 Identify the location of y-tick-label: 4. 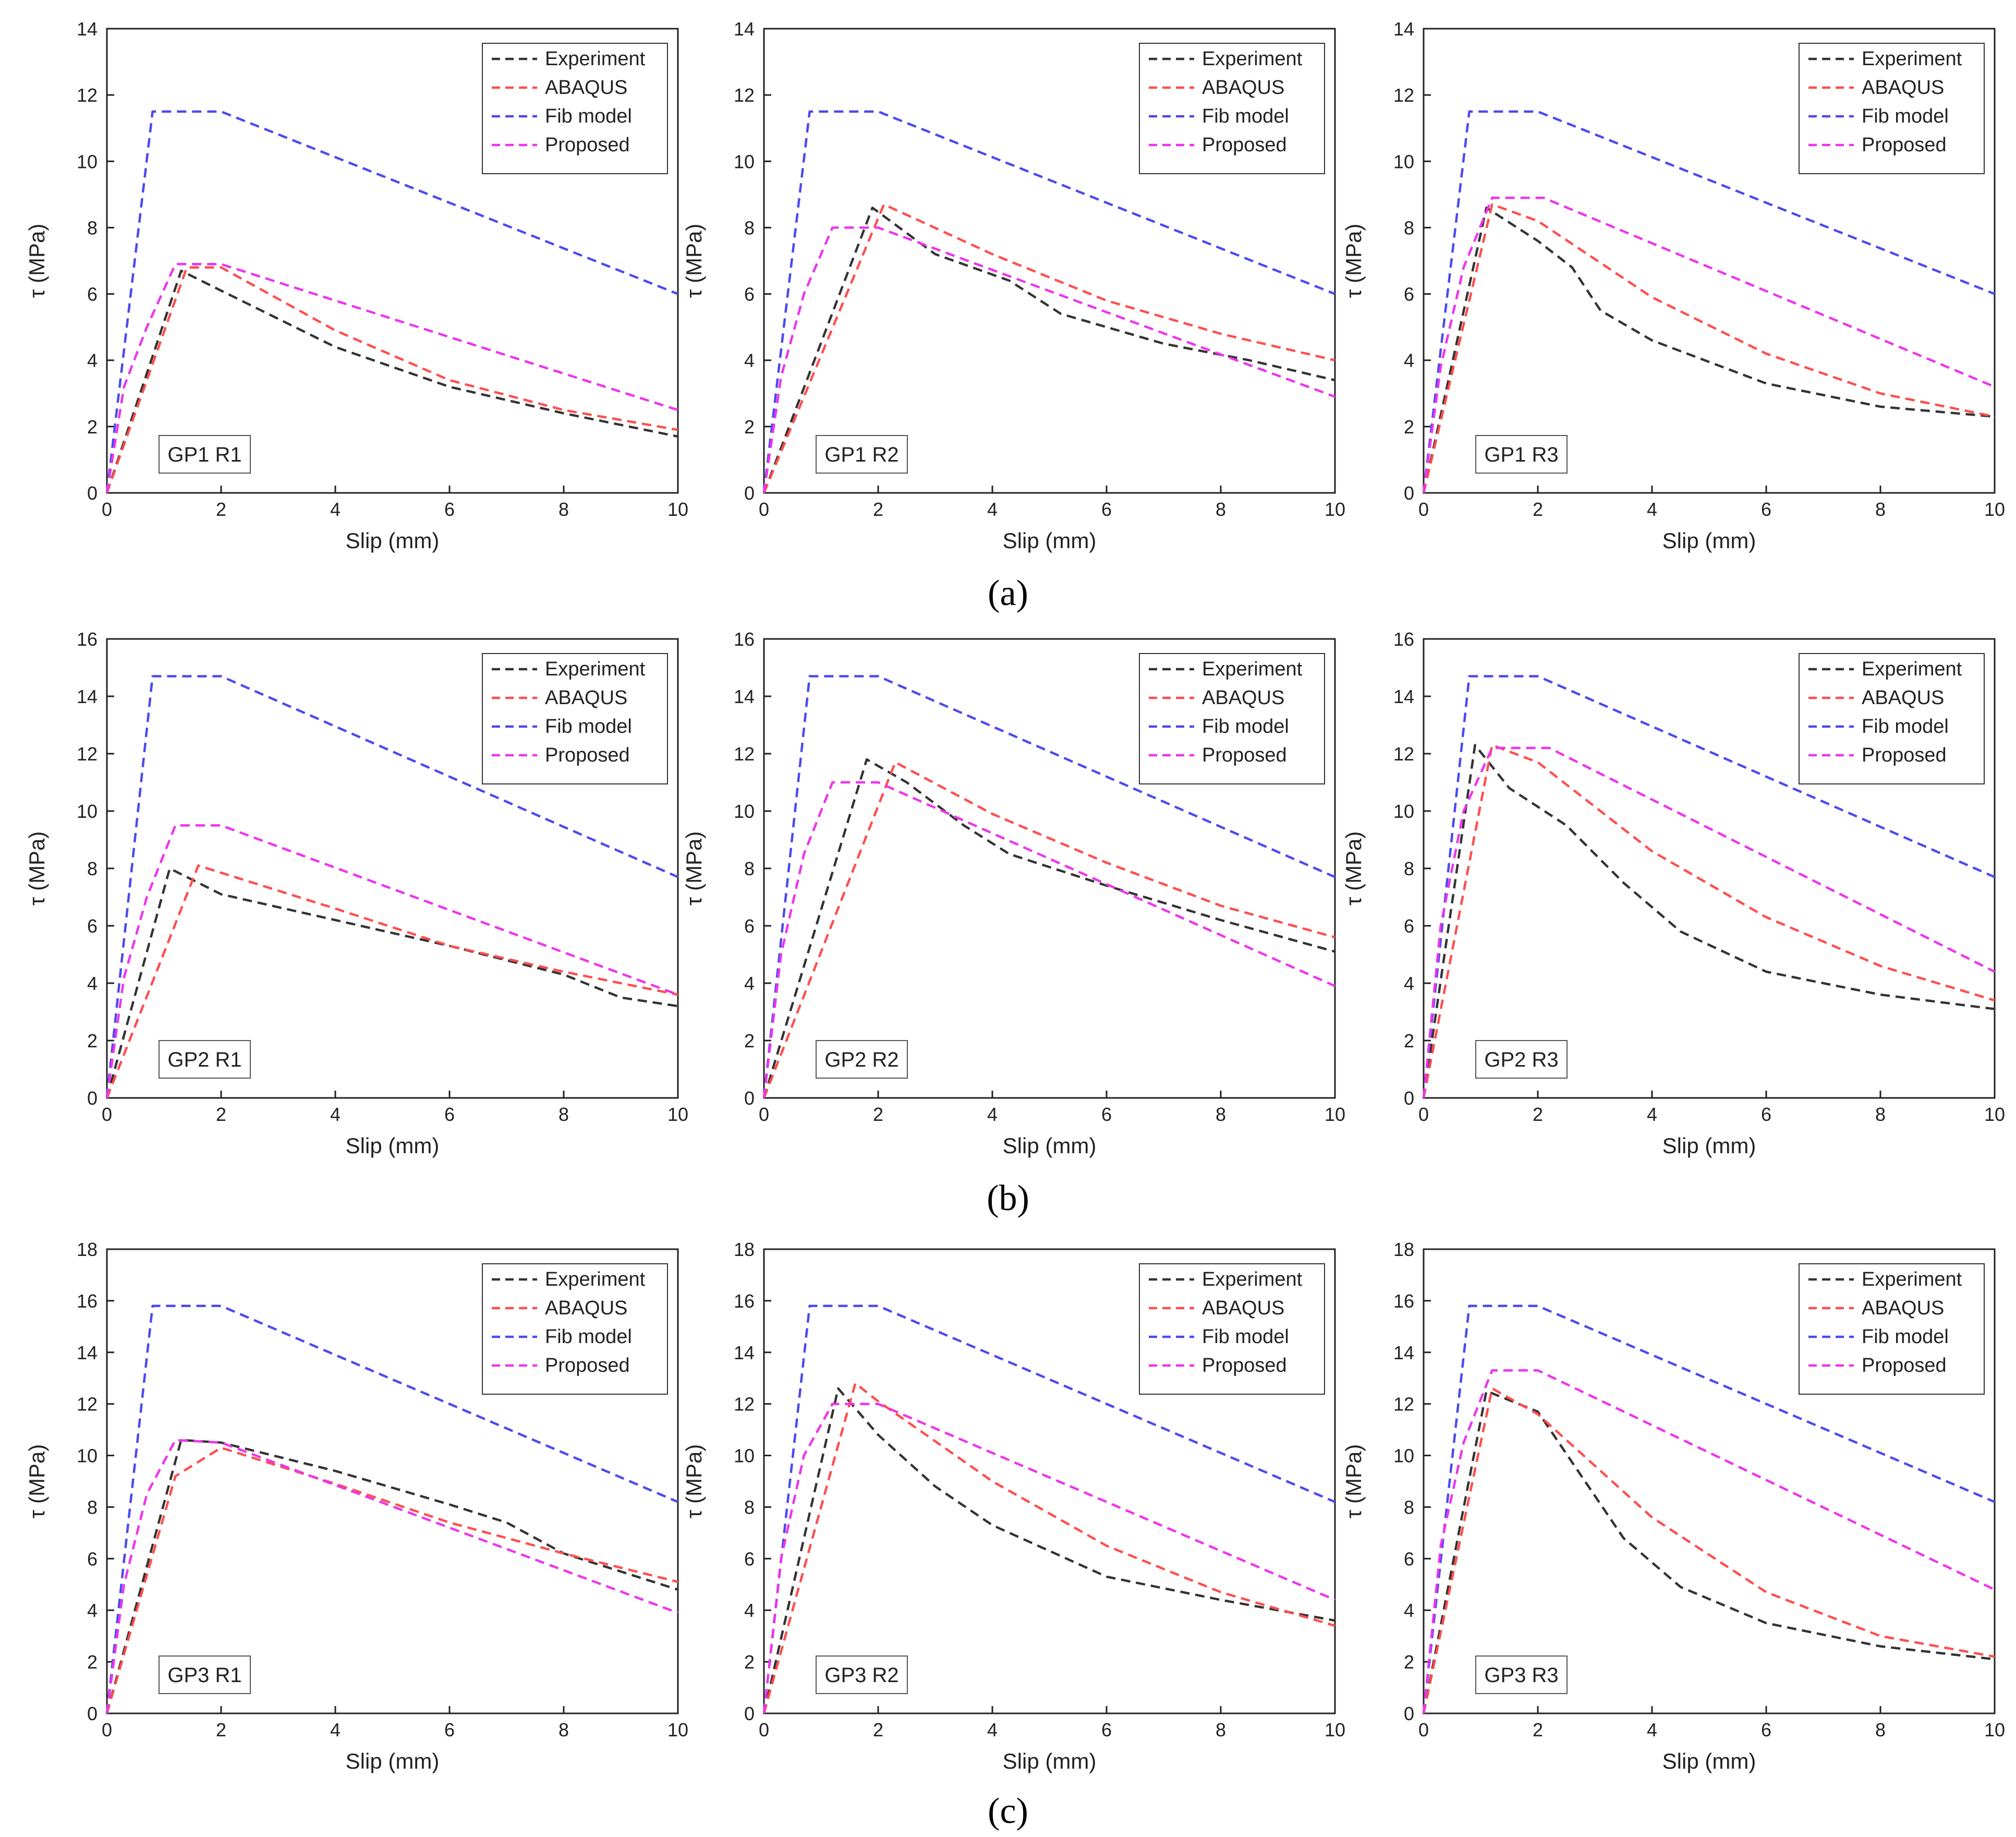
(92, 983).